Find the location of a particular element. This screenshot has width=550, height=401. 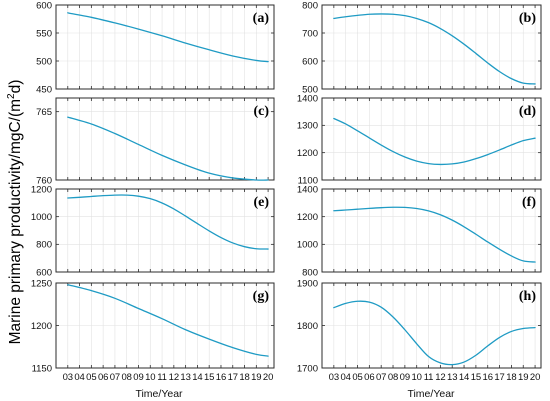

panel-h-xtick-label: 05 is located at coordinates (357, 377).